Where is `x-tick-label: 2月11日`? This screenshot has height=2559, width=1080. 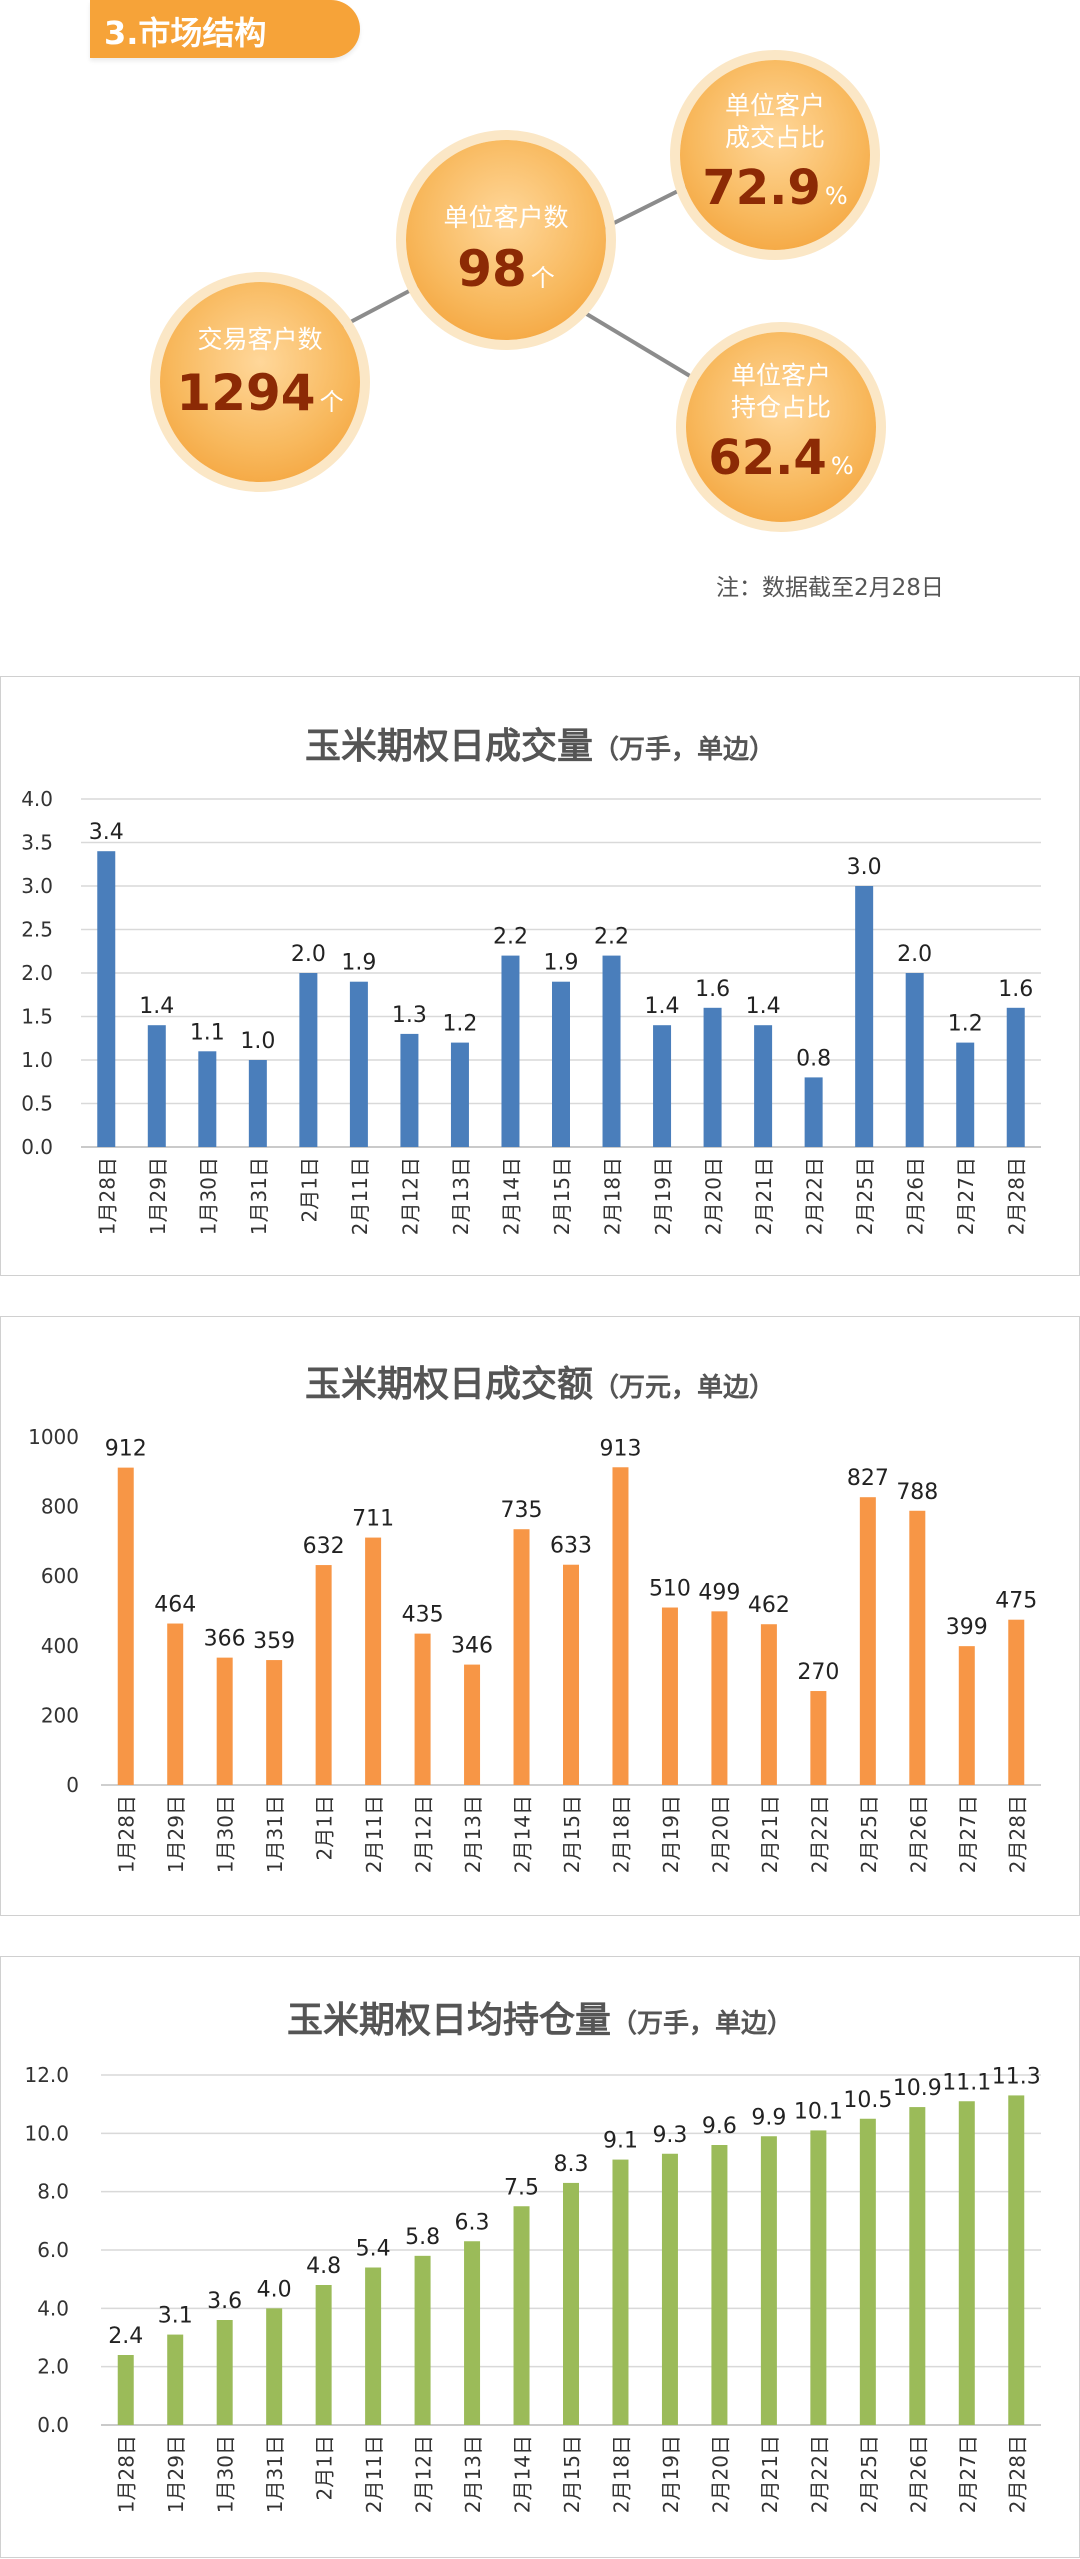
x-tick-label: 2月11日 is located at coordinates (374, 2474).